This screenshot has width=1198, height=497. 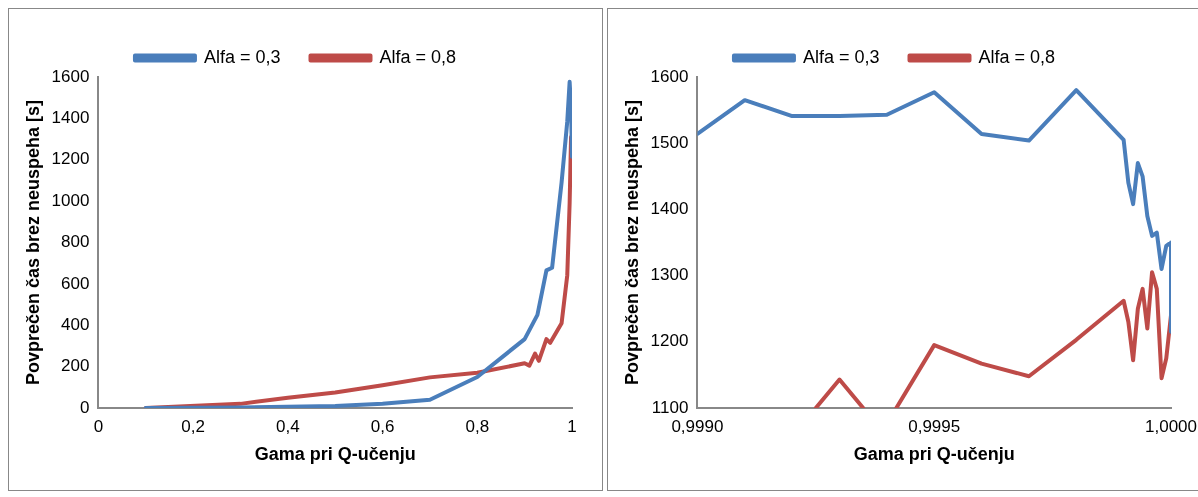 What do you see at coordinates (382, 426) in the screenshot?
I see `x-tick-label: 0,6` at bounding box center [382, 426].